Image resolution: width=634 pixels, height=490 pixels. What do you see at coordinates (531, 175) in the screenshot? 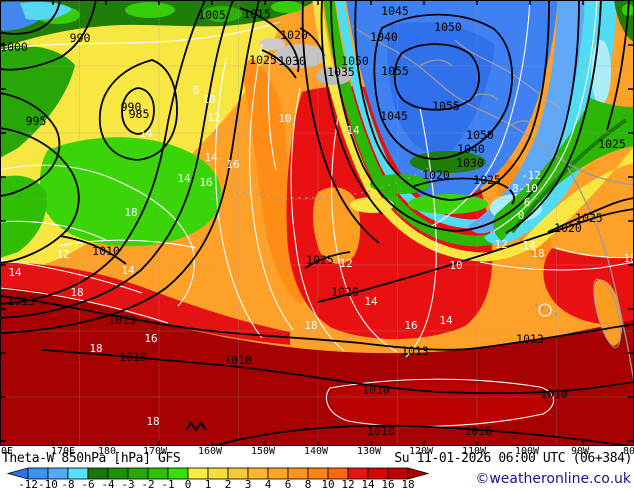
I see `contour-label: -12` at bounding box center [531, 175].